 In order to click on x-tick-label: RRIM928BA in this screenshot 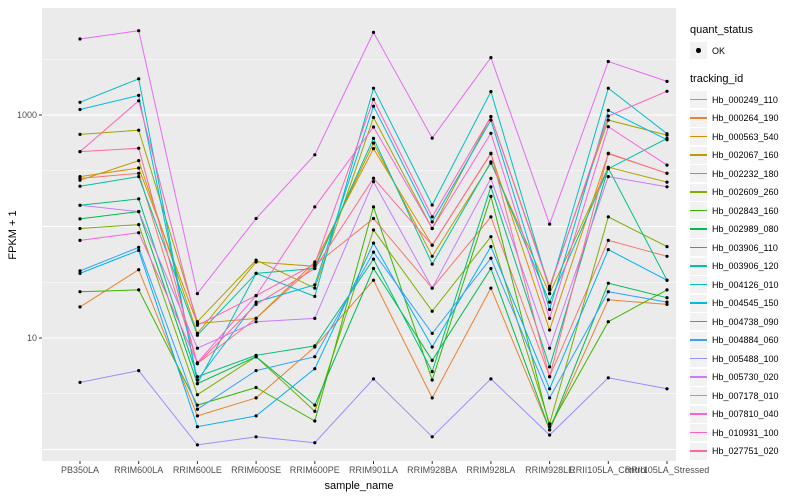, I will do `click(432, 470)`.